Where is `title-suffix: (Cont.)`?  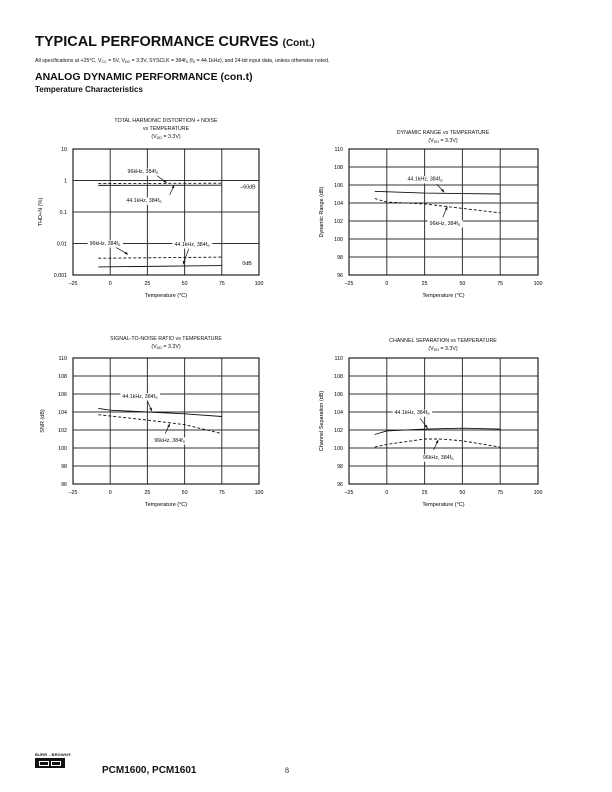
title-suffix: (Cont.) is located at coordinates (298, 43).